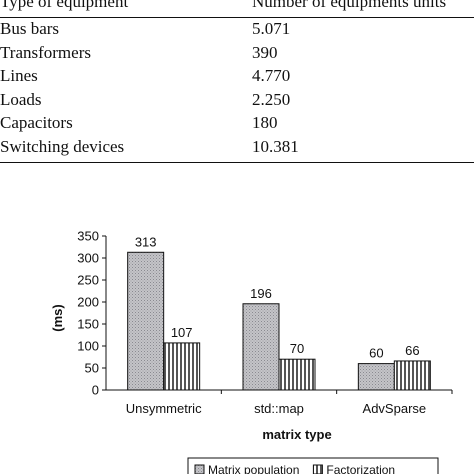 This screenshot has width=474, height=474. Describe the element at coordinates (297, 348) in the screenshot. I see `bar-value-label: 70` at that location.